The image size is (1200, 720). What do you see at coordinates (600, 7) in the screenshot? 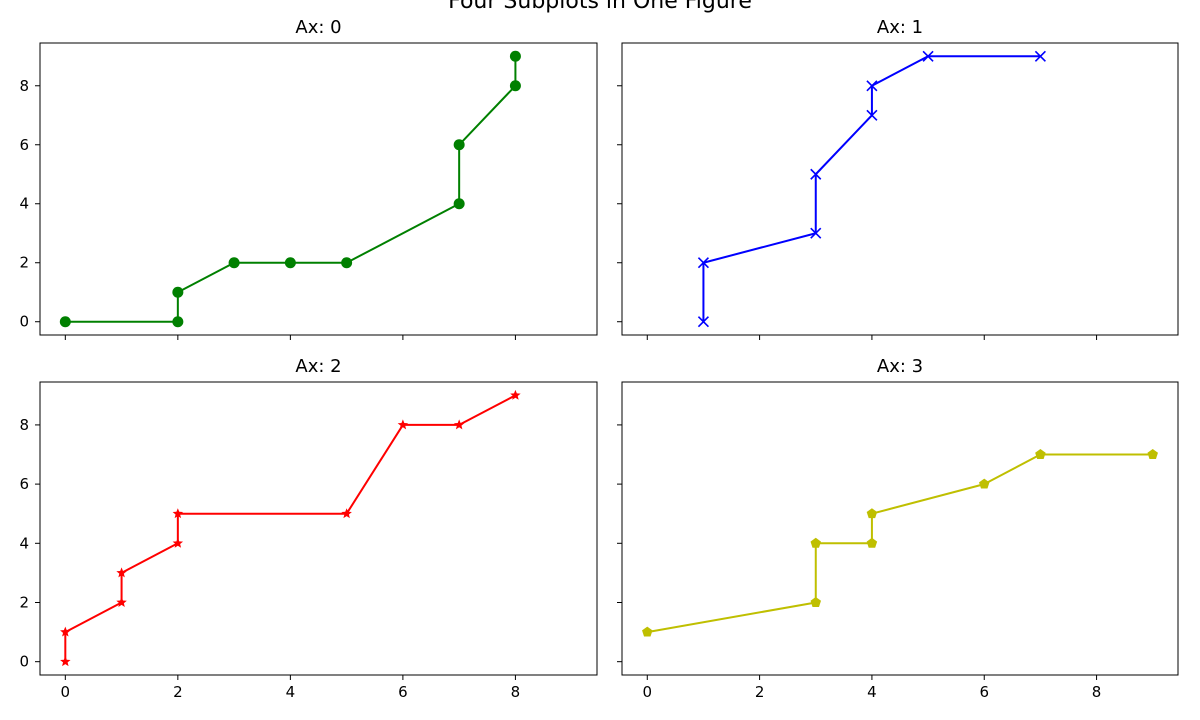
I see `figure-suptitle: Four Subplots in One Figure` at bounding box center [600, 7].